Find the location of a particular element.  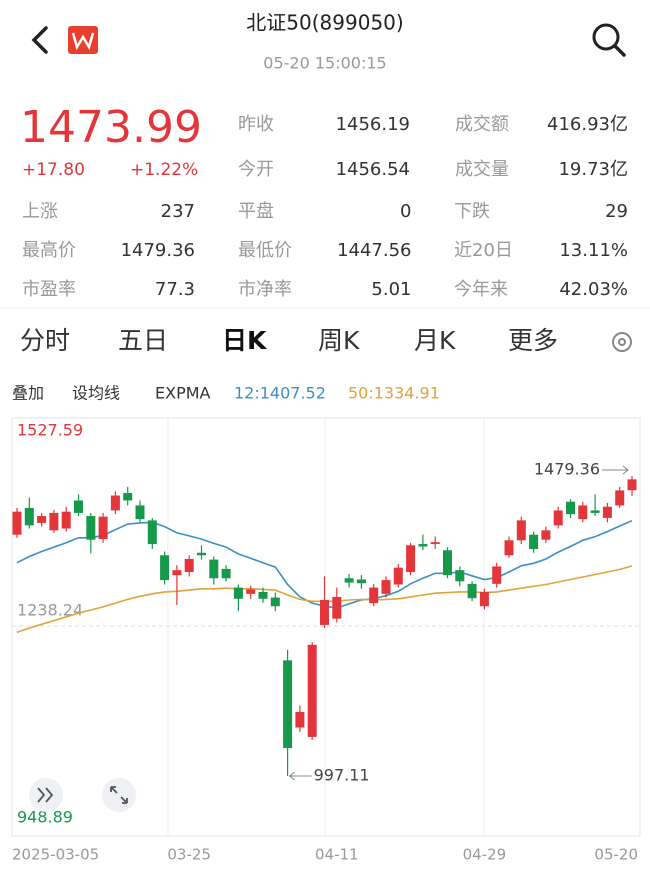

y-tick-label: 1527.59 is located at coordinates (50, 430).